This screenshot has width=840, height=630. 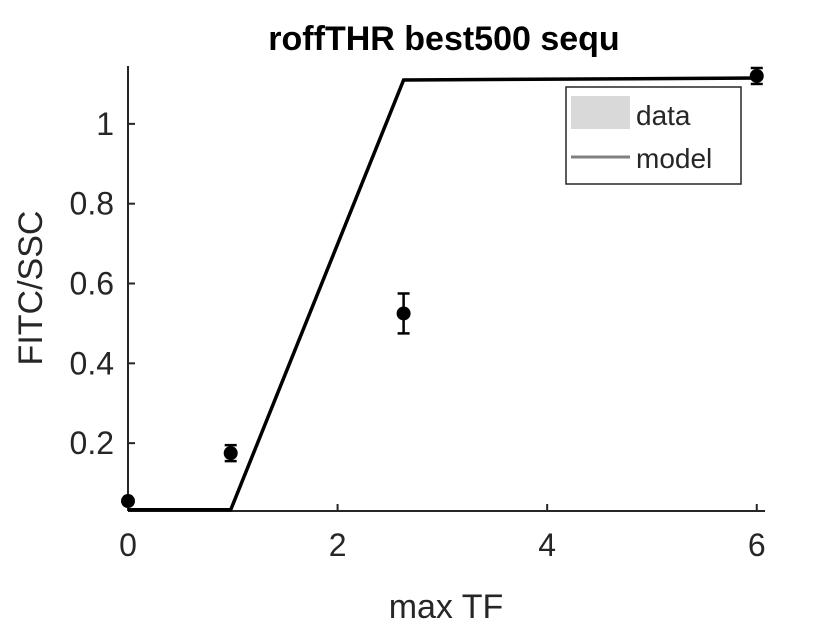 I want to click on x-tick-label: 0, so click(x=128, y=545).